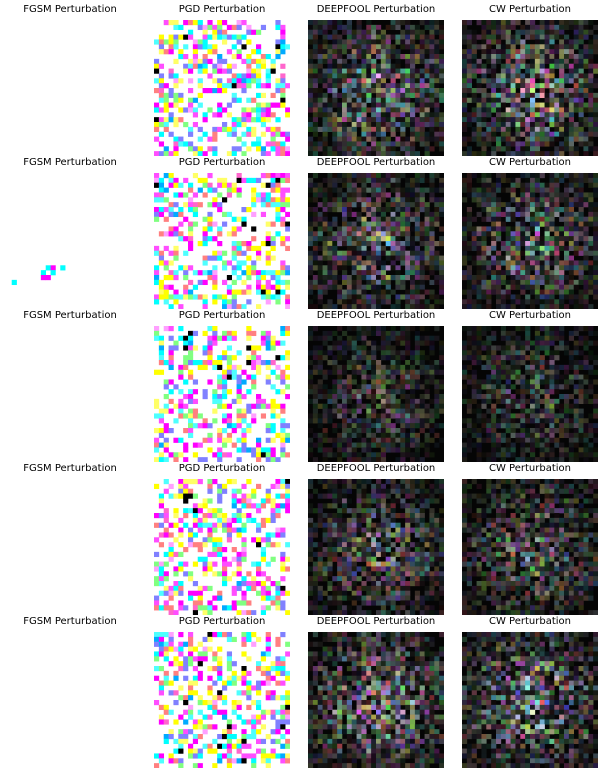  I want to click on fgsm-title-row-5: FGSM Perturbation, so click(70, 621).